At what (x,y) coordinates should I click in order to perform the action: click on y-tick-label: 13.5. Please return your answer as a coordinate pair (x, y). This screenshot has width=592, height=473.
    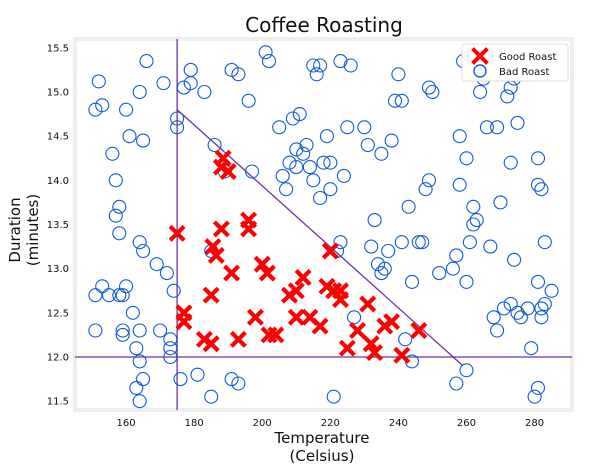
    Looking at the image, I should click on (58, 225).